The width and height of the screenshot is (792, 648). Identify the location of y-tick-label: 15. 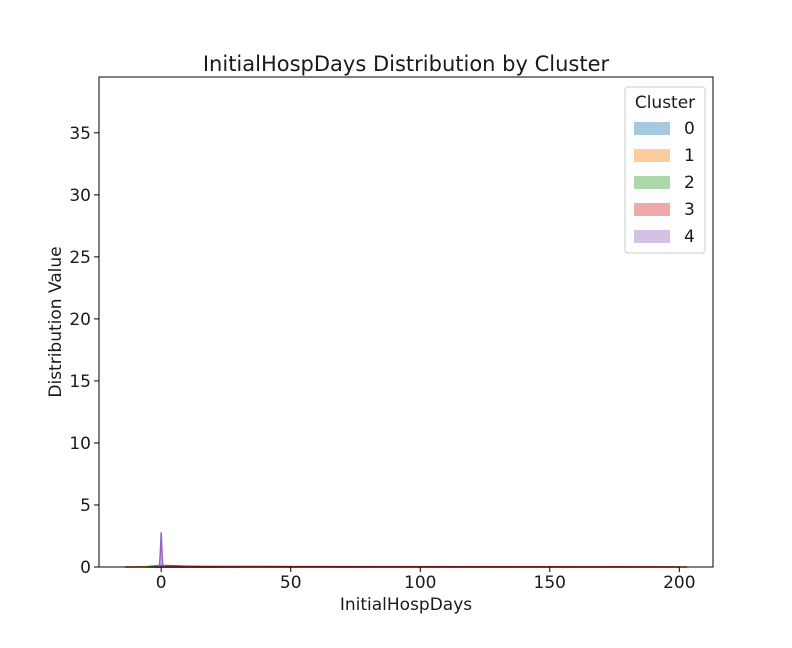
(80, 382).